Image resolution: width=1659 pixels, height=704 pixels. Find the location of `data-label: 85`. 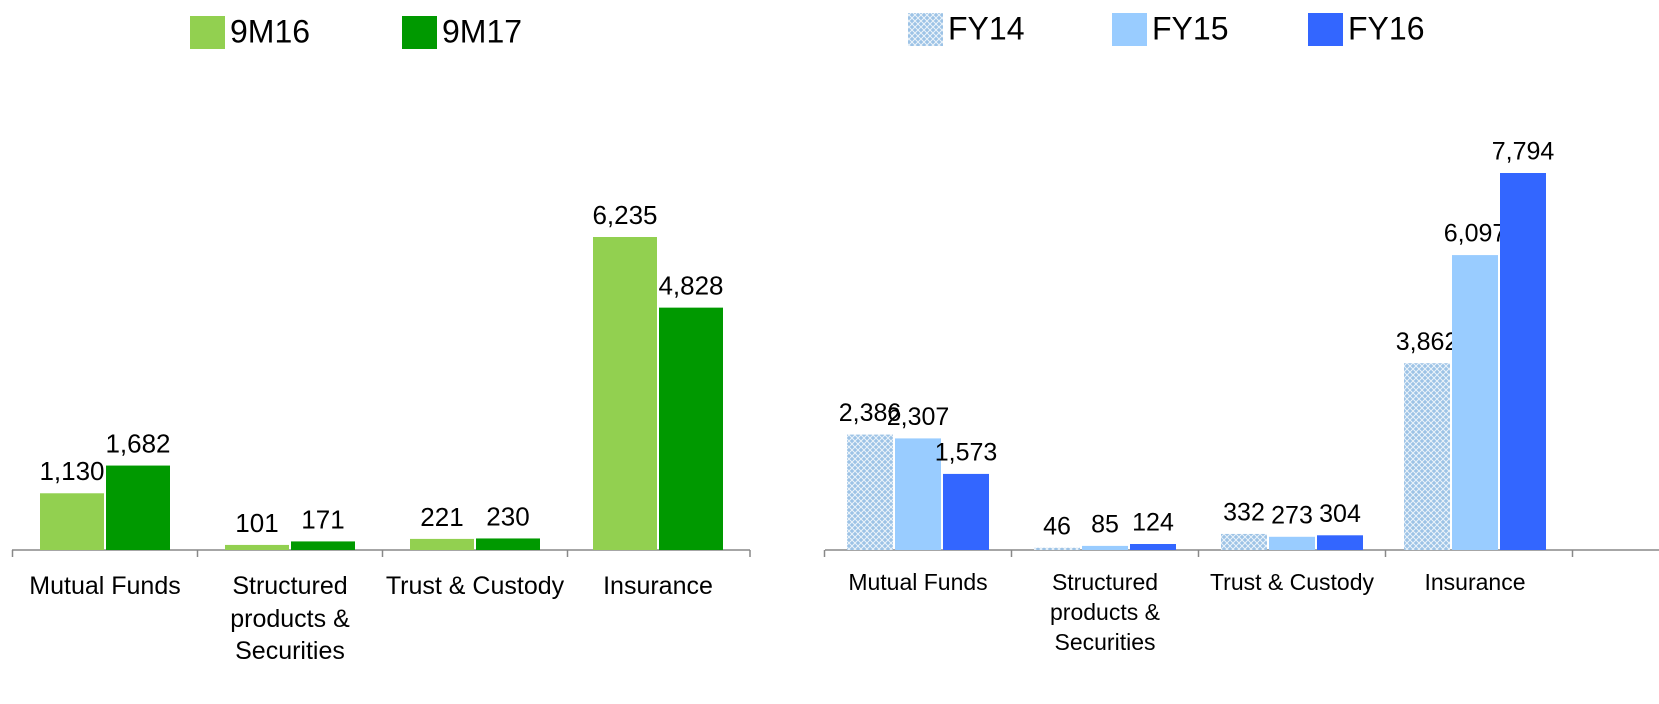

data-label: 85 is located at coordinates (1105, 524).